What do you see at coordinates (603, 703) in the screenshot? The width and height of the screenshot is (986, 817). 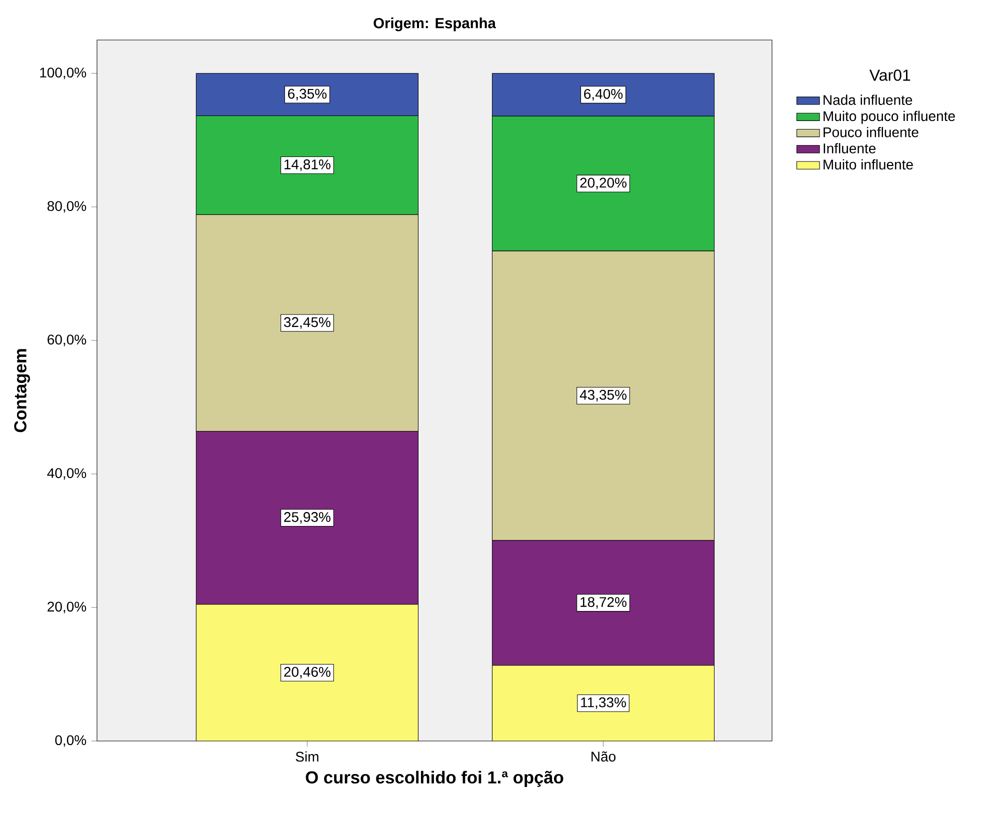 I see `data-label: 11,33%` at bounding box center [603, 703].